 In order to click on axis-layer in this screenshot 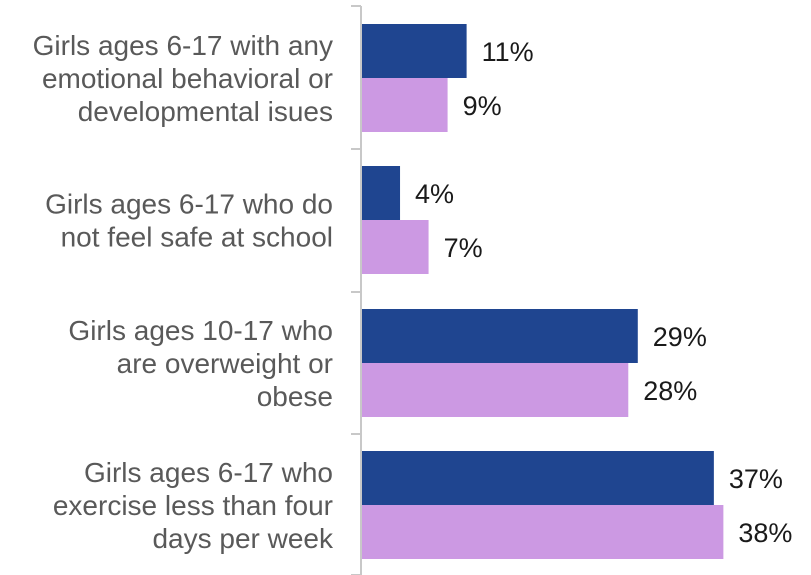, I will do `click(356, 290)`.